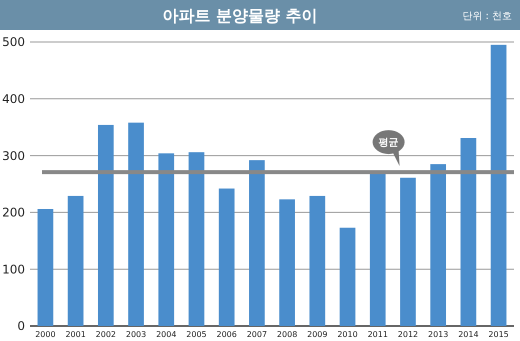 This screenshot has width=520, height=341. I want to click on x-tick-label: 2001, so click(75, 334).